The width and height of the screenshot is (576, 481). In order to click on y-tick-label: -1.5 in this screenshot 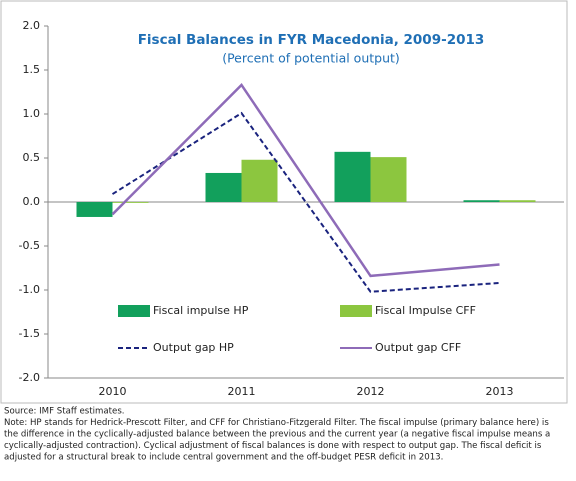, I will do `click(29, 333)`.